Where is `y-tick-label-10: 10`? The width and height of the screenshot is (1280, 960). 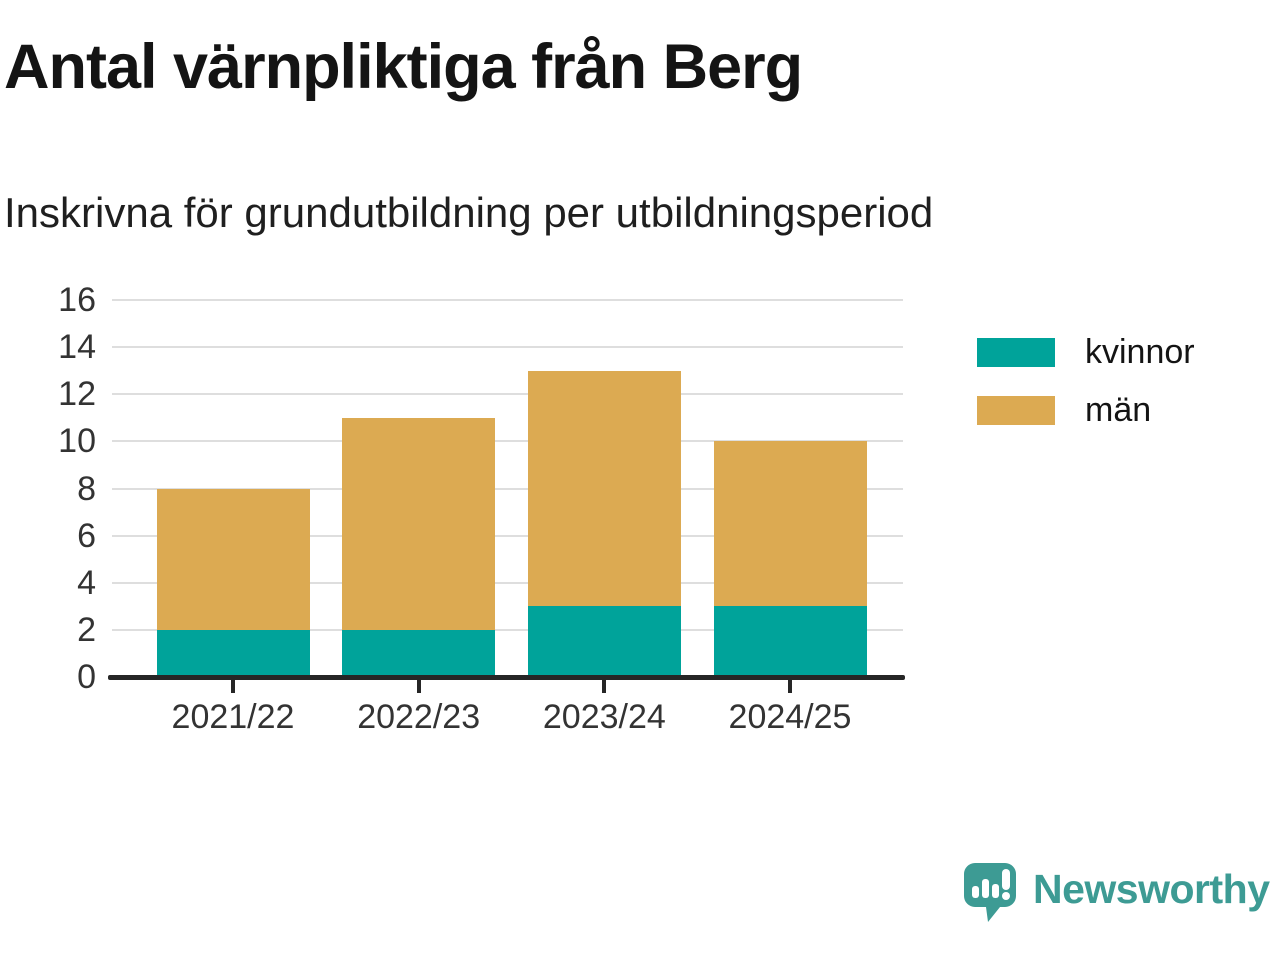
y-tick-label-10: 10 is located at coordinates (77, 441).